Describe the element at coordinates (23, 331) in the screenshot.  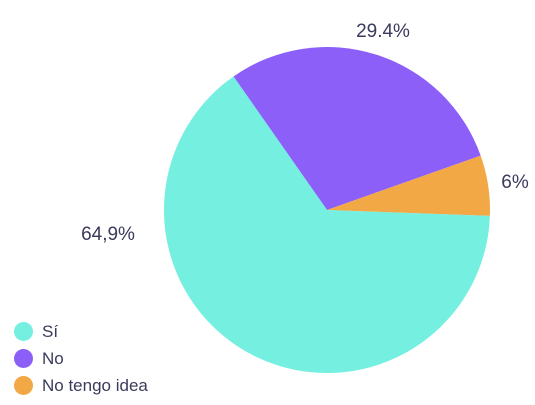
I see `legend-swatch-si` at that location.